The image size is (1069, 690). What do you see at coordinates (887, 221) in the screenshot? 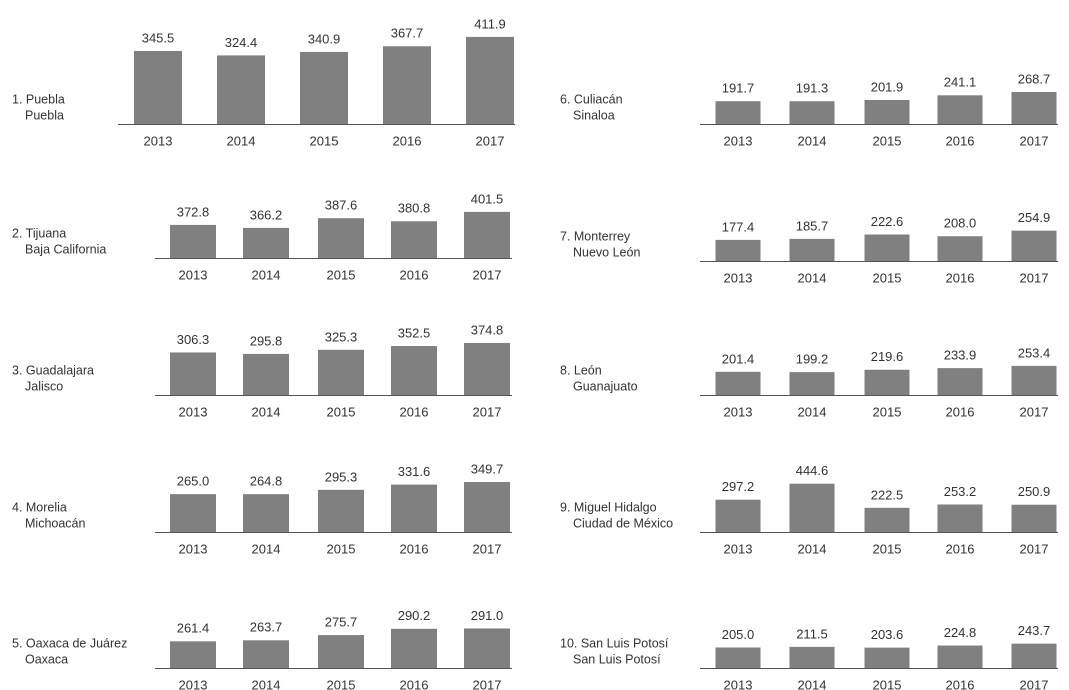
I see `value-label: 222.6` at bounding box center [887, 221].